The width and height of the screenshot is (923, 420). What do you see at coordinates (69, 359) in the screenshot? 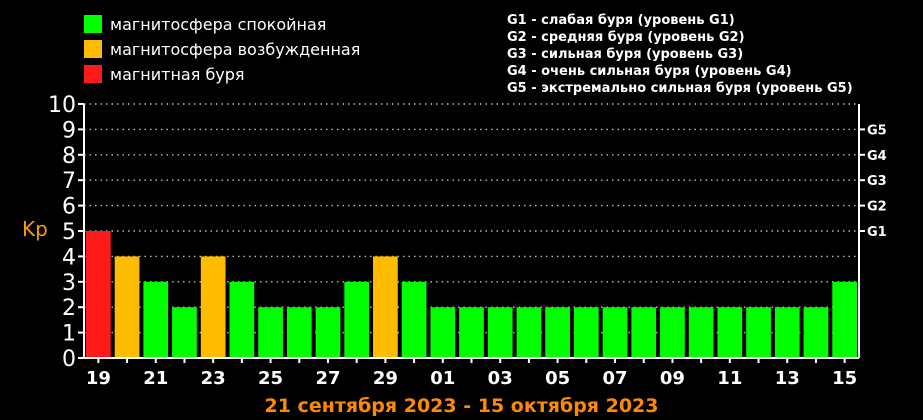
I see `y-tick-label: 0` at bounding box center [69, 359].